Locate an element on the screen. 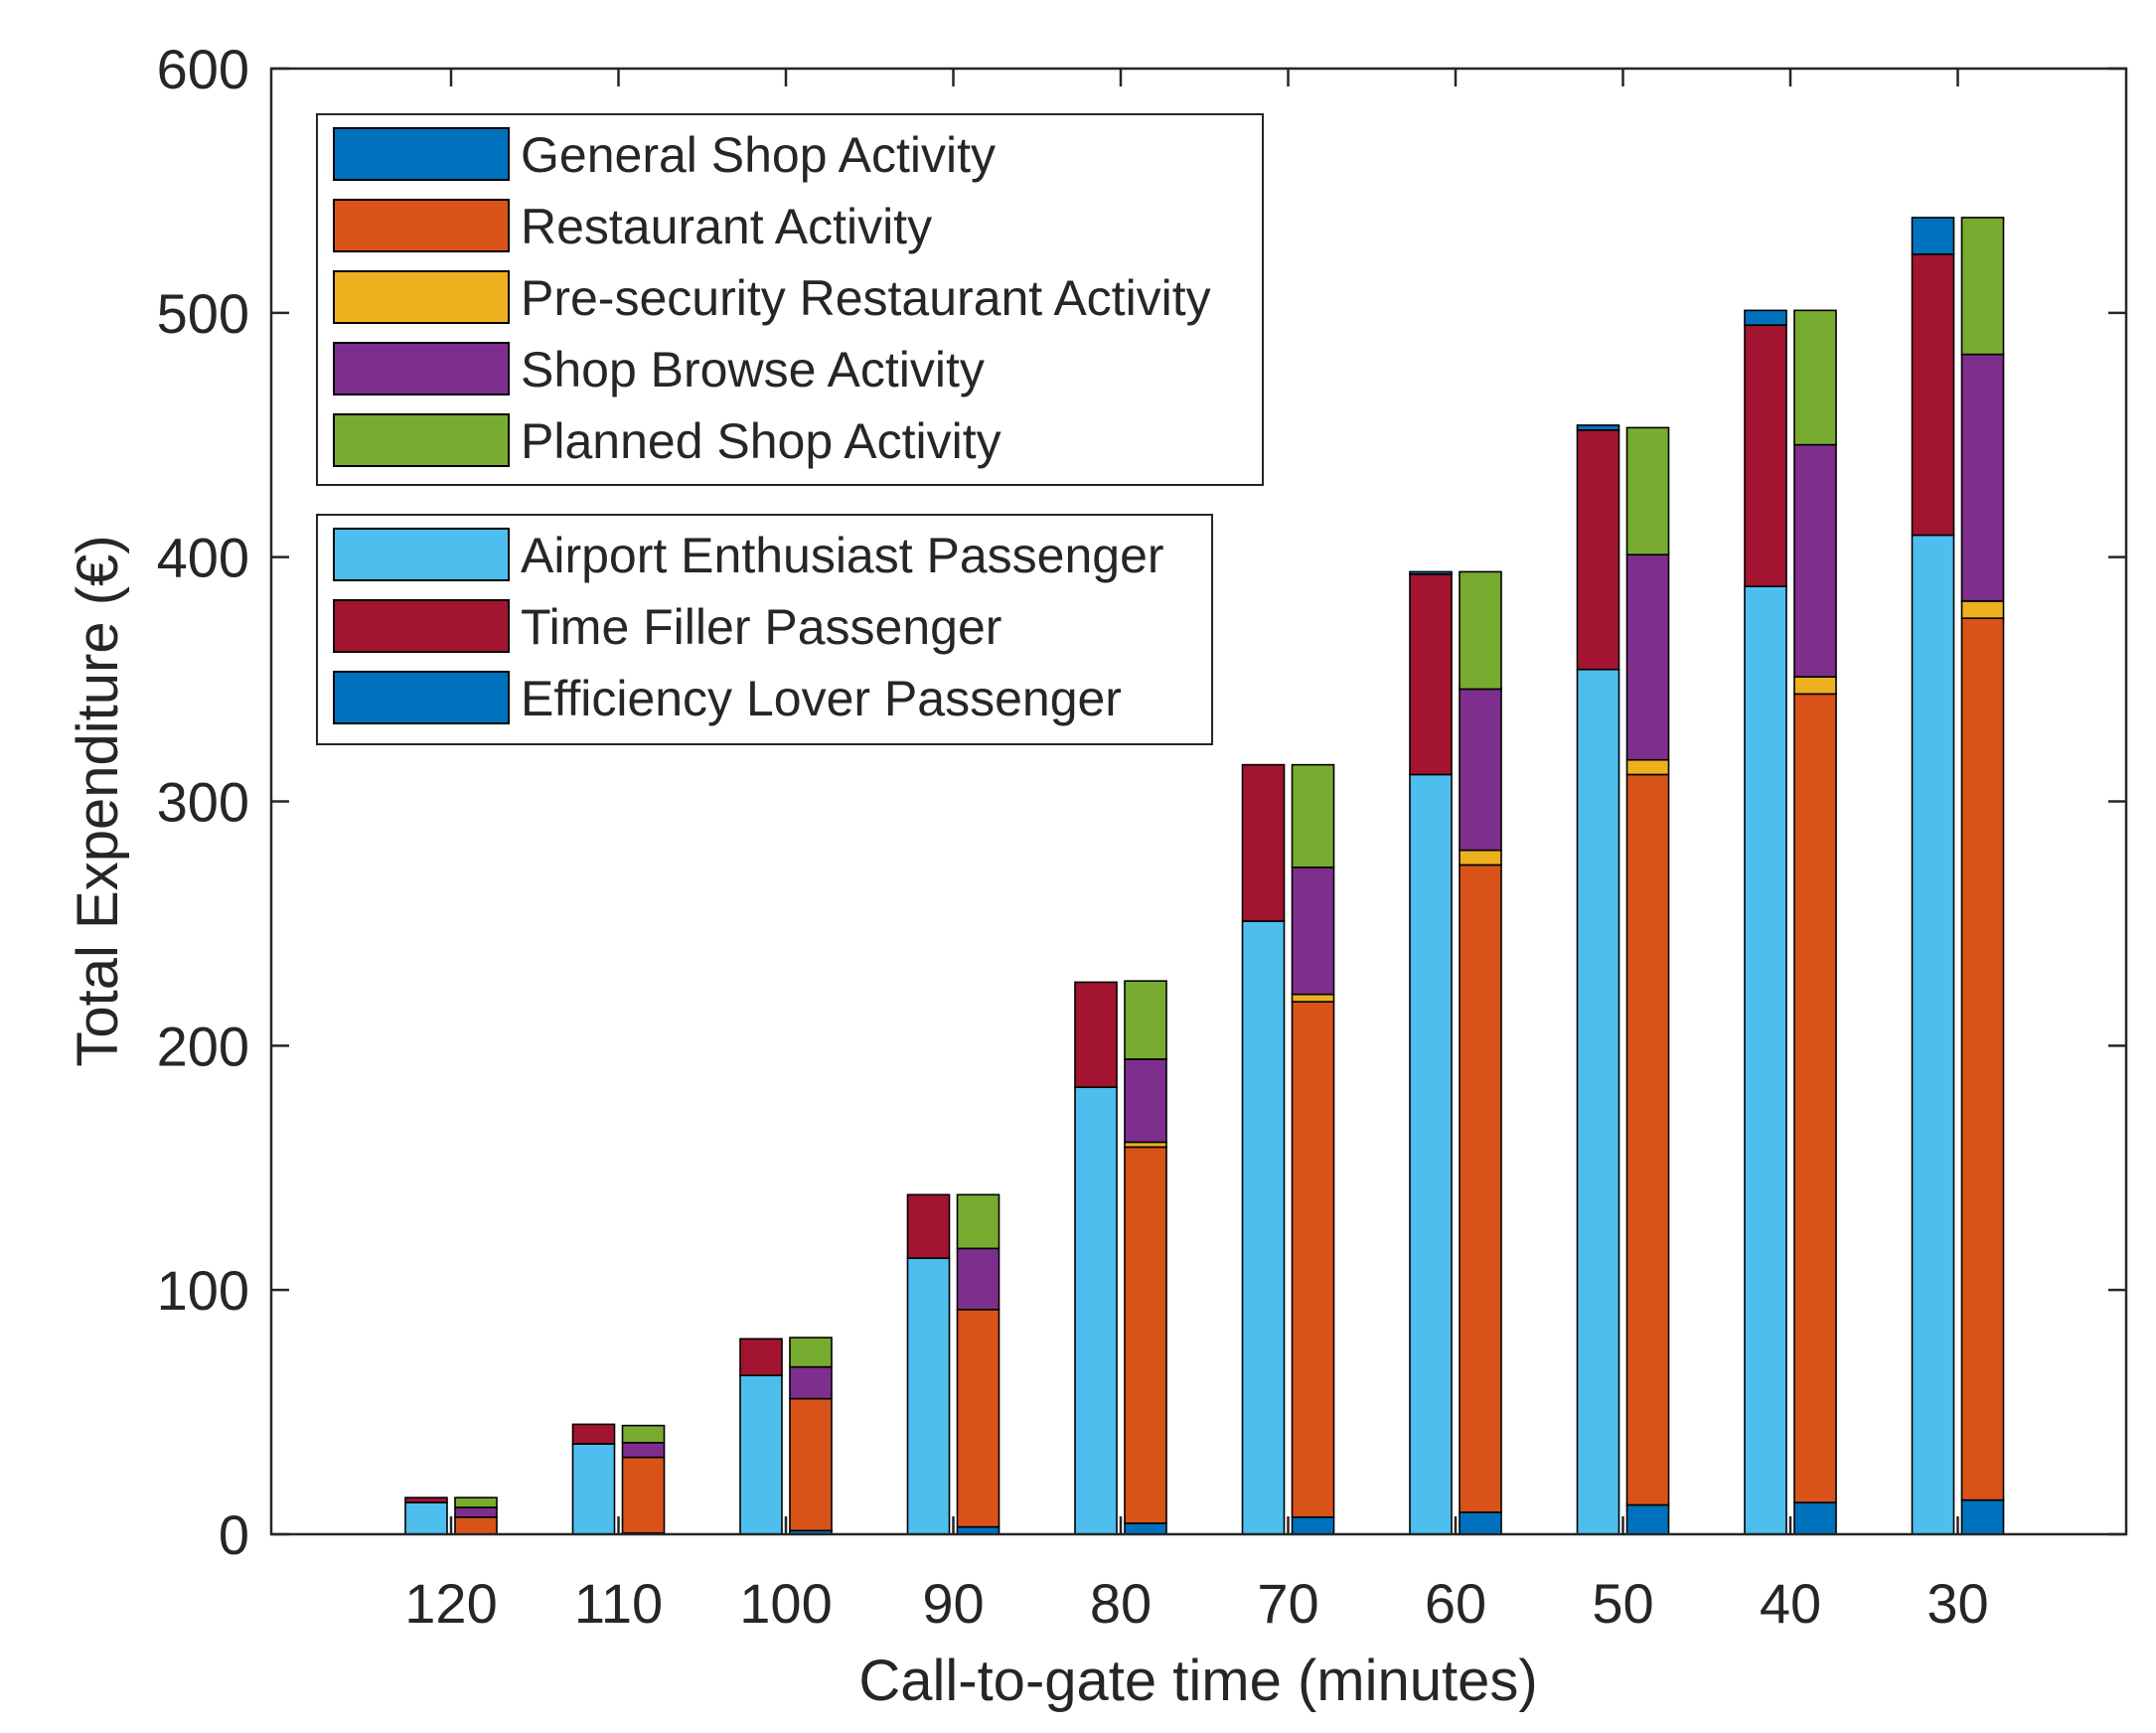 This screenshot has height=1733, width=2156. bar-segment-50-activity-efficiency-lover-passenger is located at coordinates (1648, 1519).